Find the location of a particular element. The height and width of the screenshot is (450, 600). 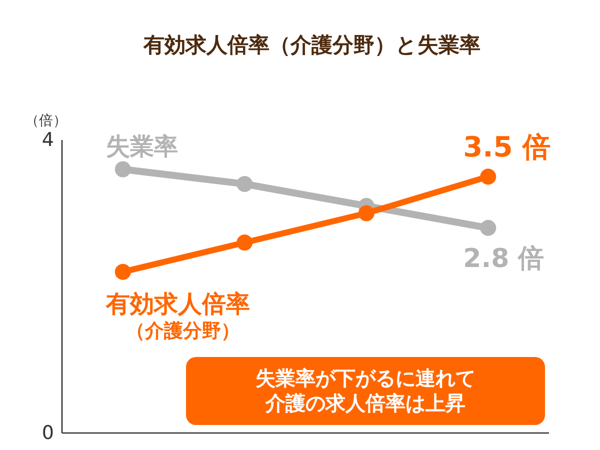

data-label: 3.5 倍 is located at coordinates (506, 147).